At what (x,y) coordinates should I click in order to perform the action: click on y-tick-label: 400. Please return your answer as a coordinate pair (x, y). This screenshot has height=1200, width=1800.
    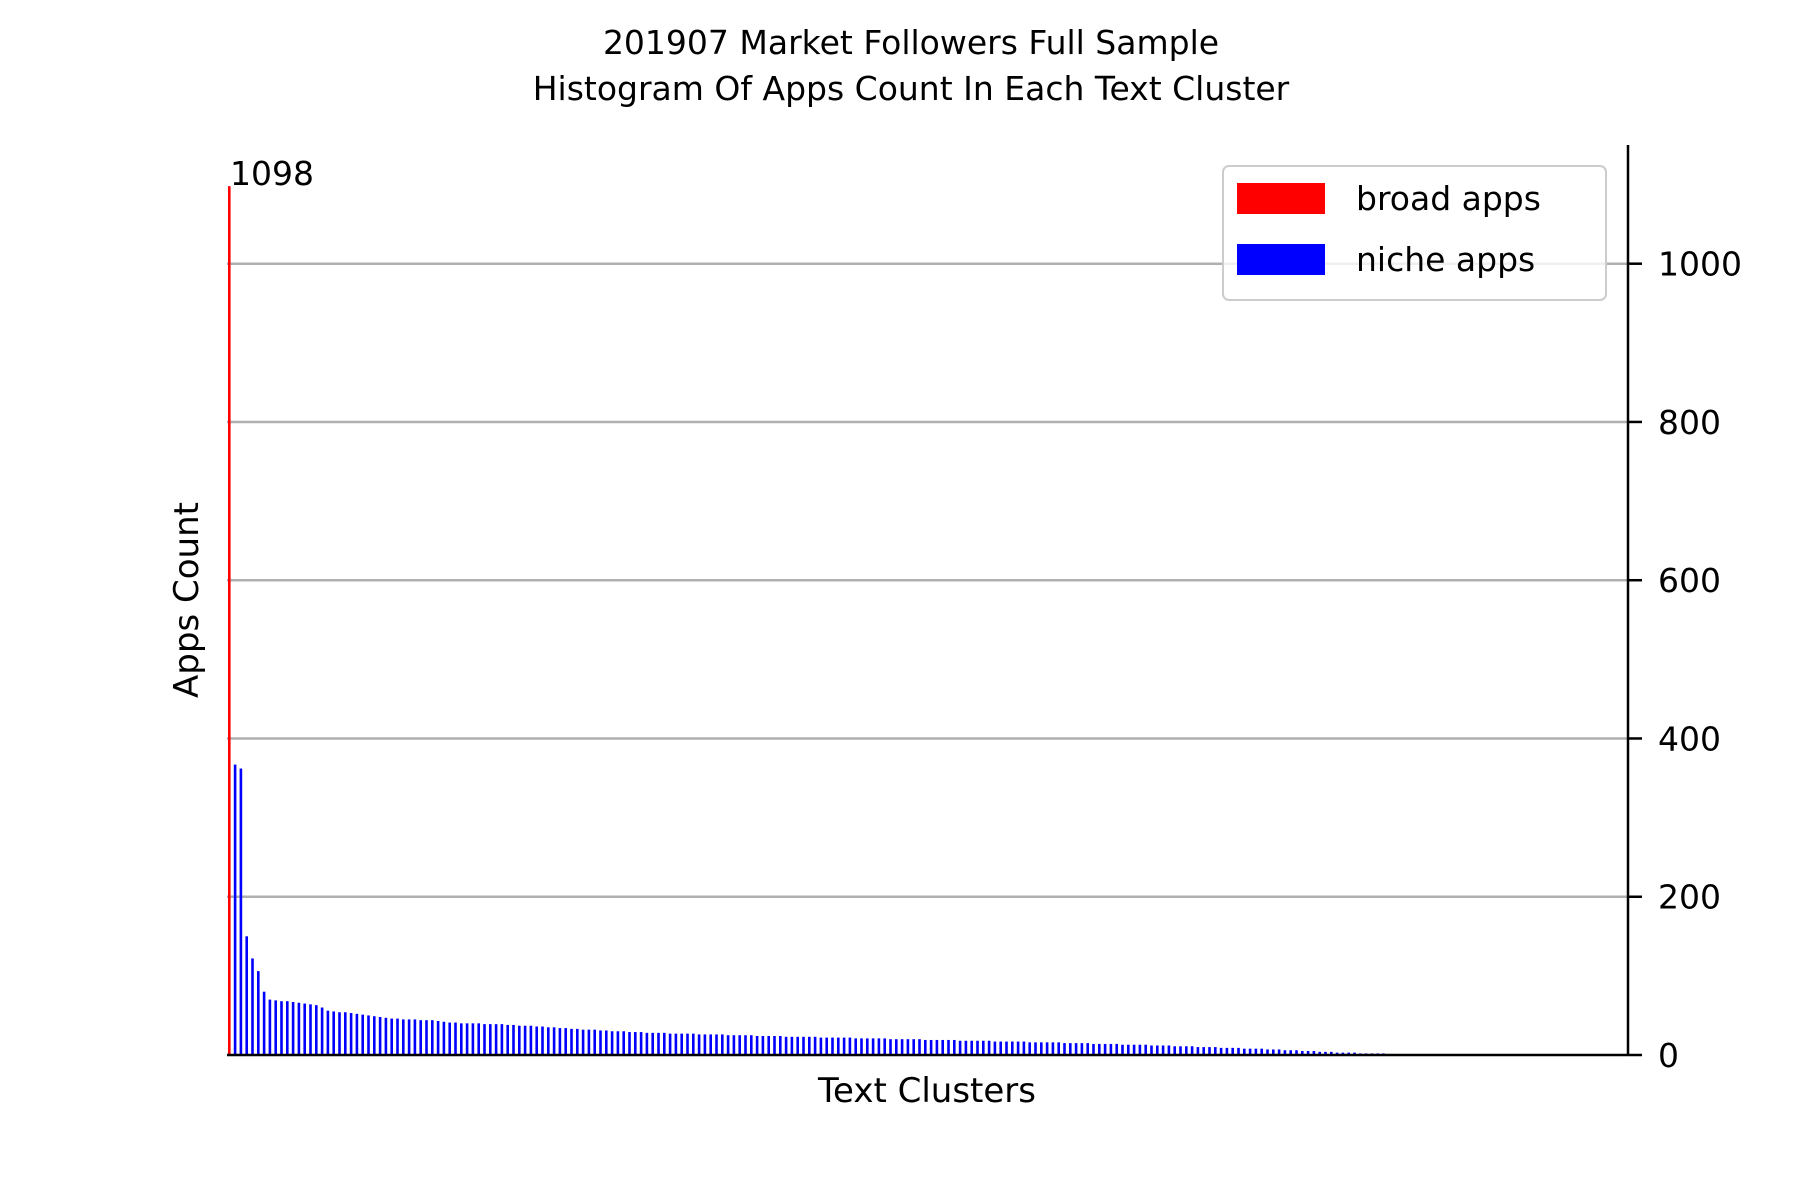
    Looking at the image, I should click on (1689, 738).